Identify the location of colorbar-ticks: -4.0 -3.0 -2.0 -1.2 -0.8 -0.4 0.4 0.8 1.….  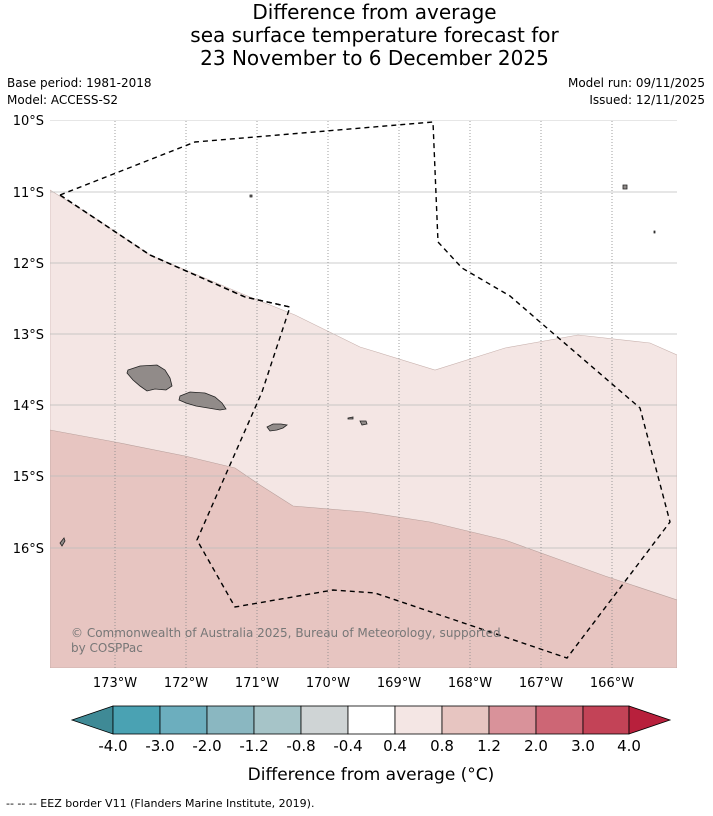
(369, 746).